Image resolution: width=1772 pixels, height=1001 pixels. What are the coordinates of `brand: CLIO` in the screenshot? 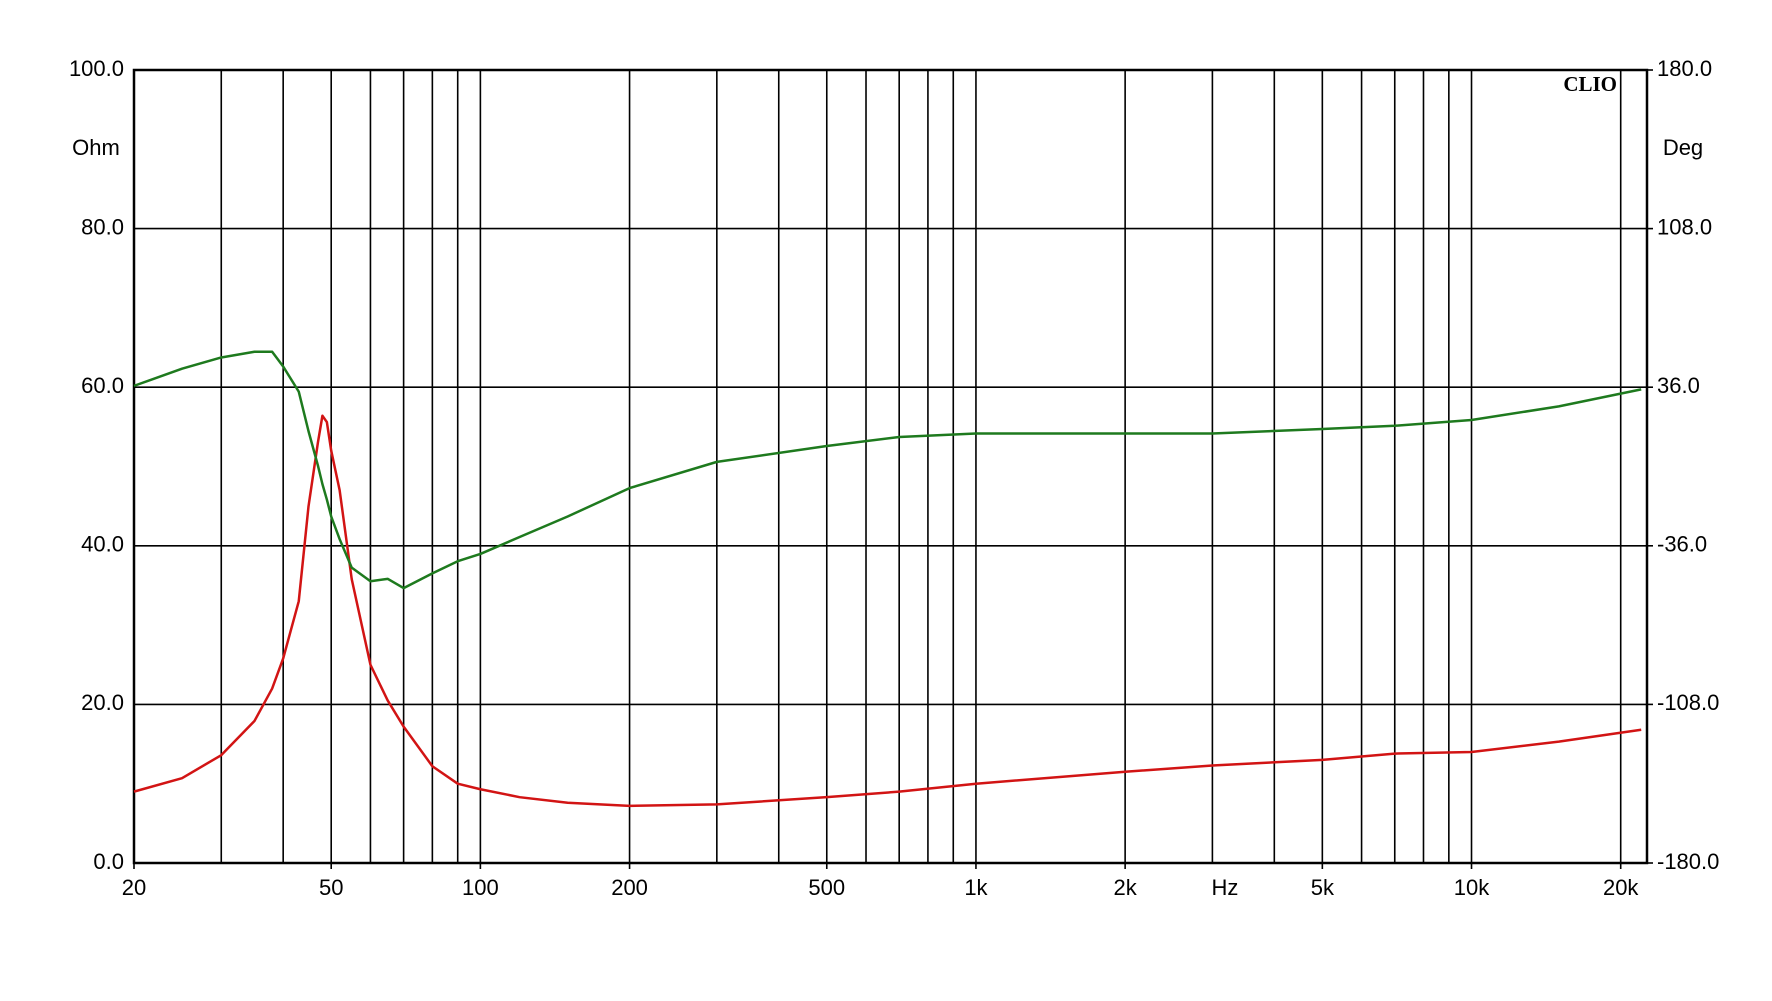 It's located at (1590, 84).